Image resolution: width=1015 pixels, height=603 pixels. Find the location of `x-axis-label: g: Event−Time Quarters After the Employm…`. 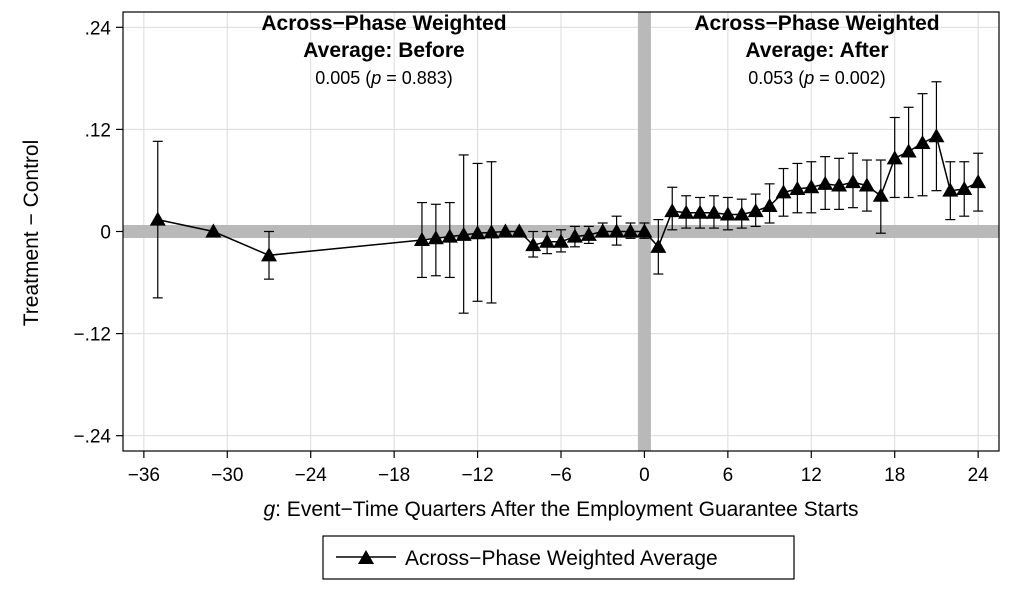

x-axis-label: g: Event−Time Quarters After the Employm… is located at coordinates (560, 509).